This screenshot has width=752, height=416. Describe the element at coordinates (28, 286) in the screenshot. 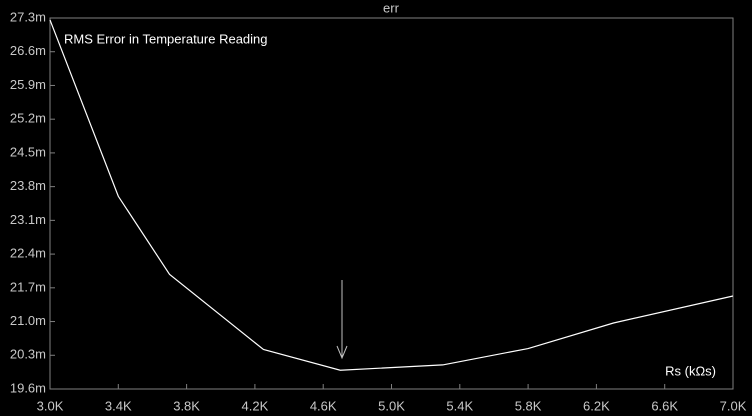

I see `y-tick-label: 21.7m` at that location.